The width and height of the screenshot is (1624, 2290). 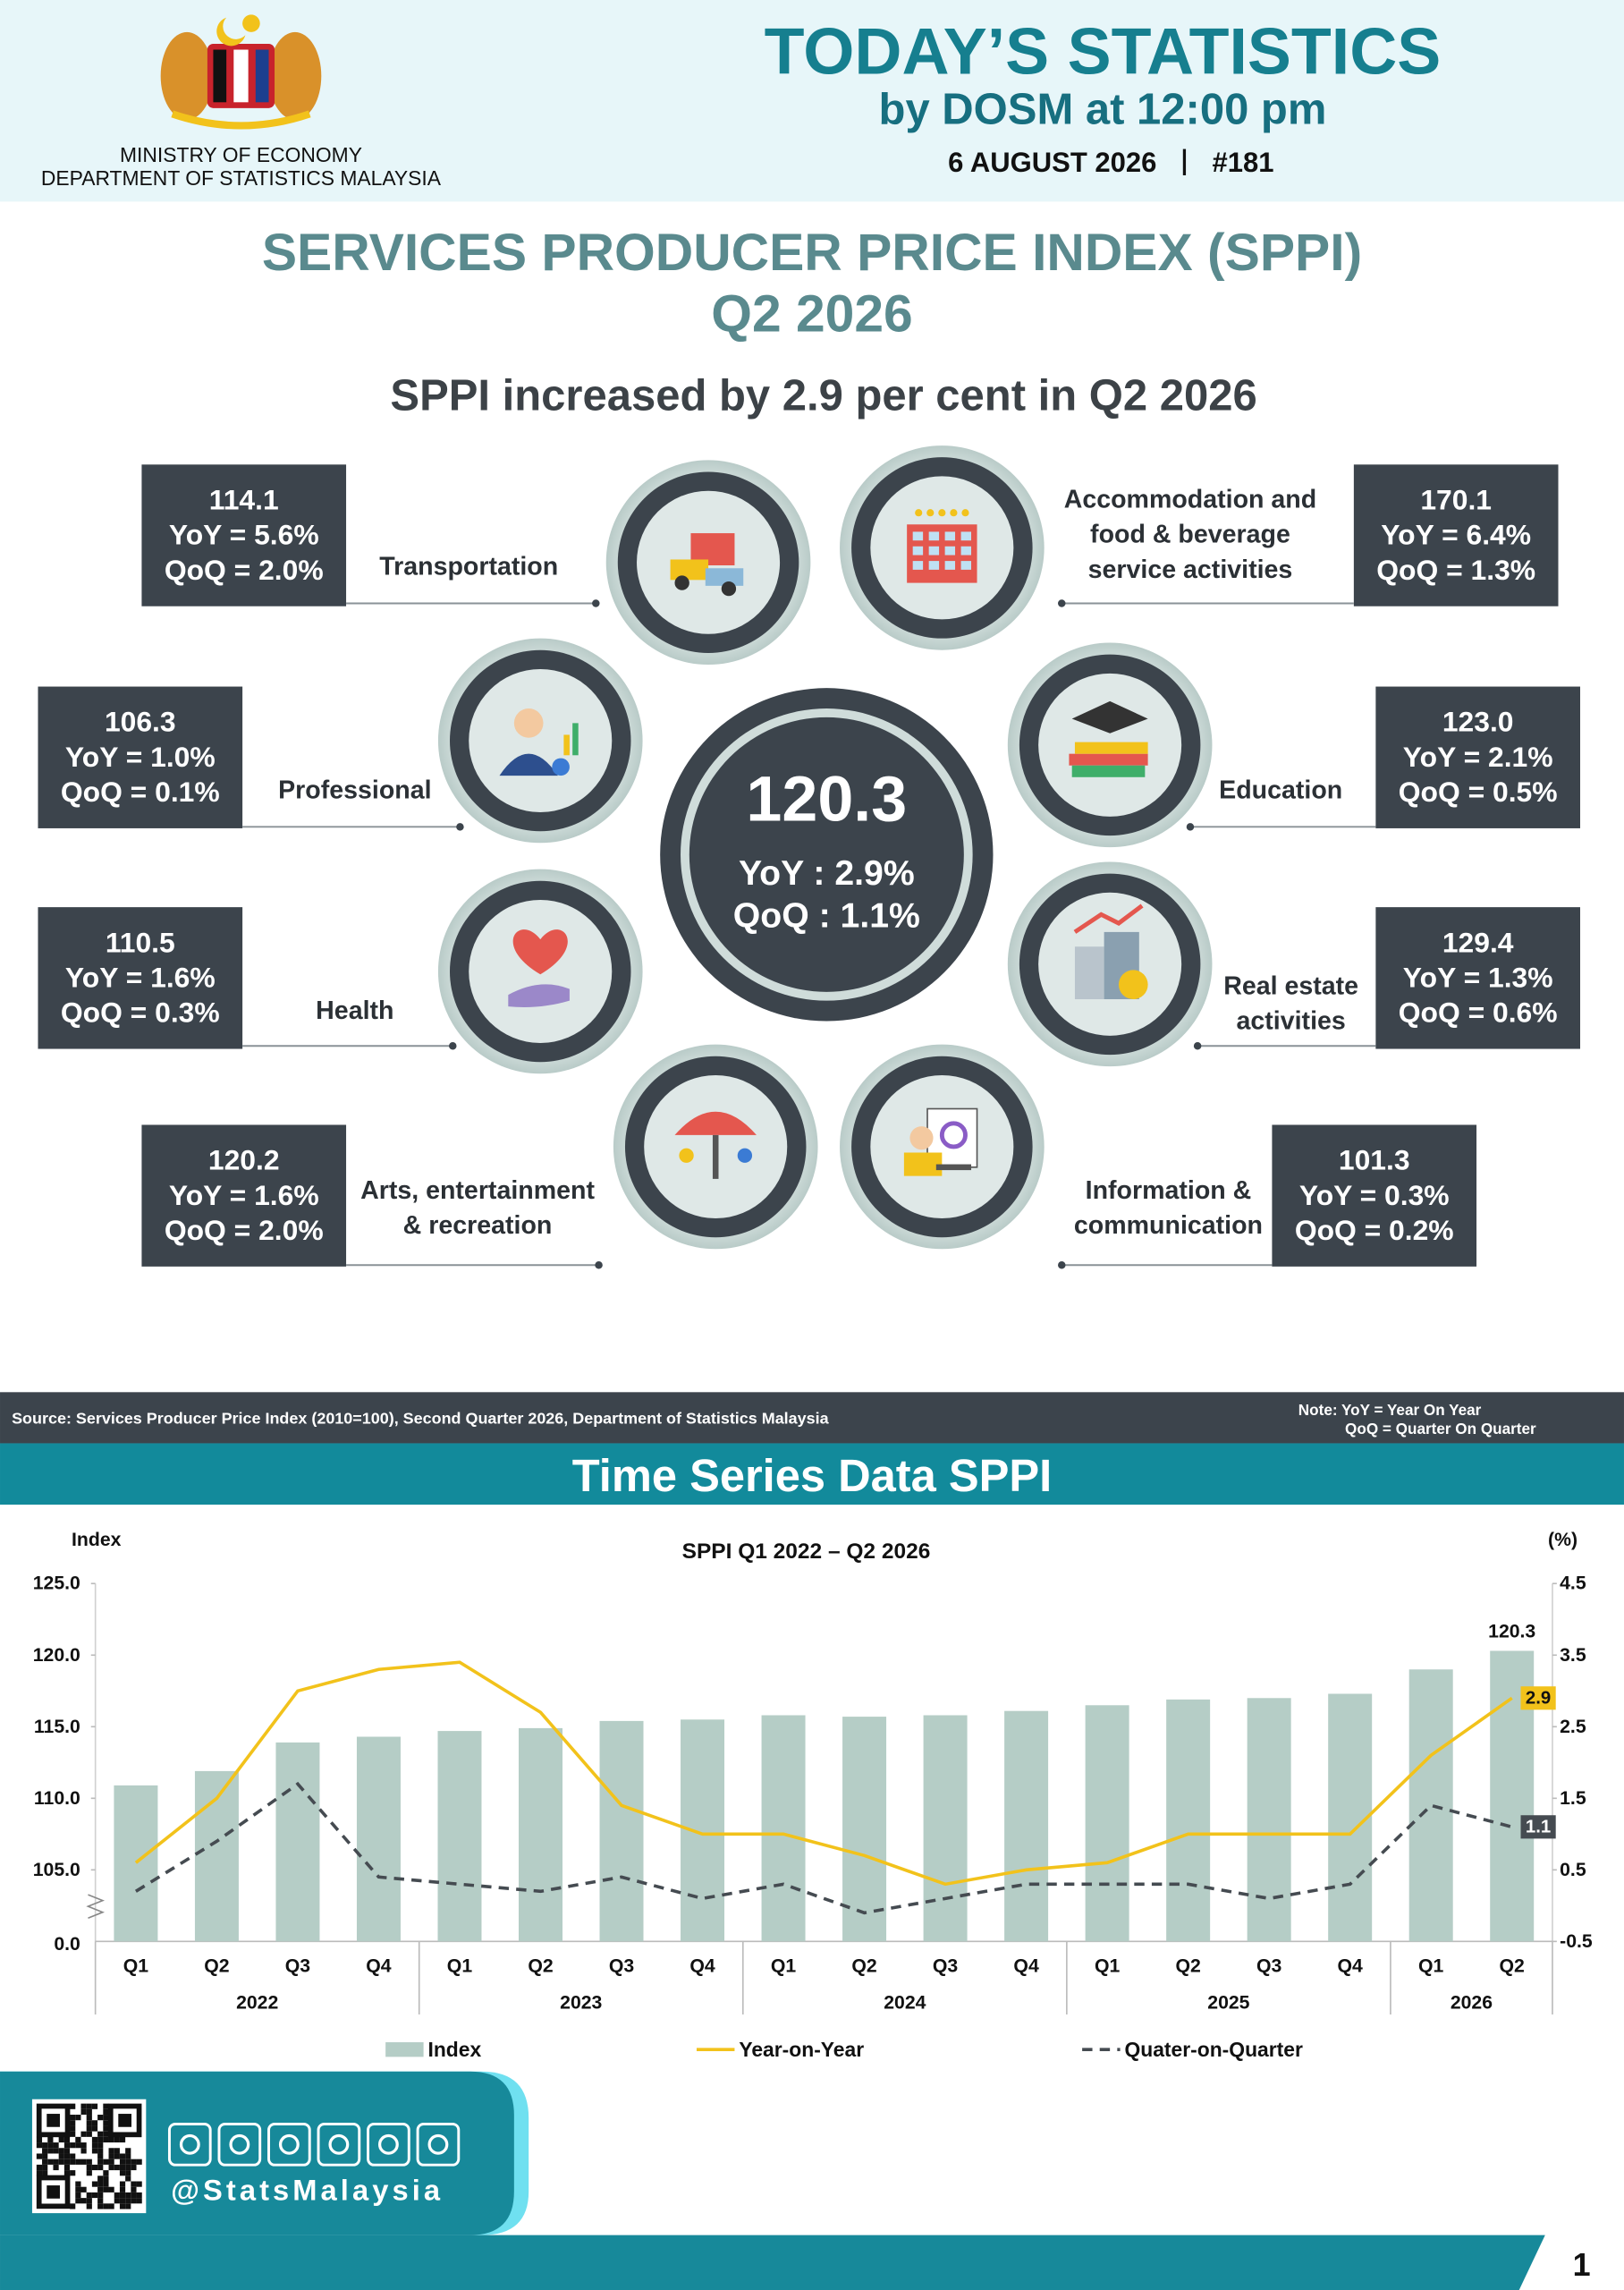 I want to click on sector-qoq: QoQ = 0.1%, so click(x=140, y=792).